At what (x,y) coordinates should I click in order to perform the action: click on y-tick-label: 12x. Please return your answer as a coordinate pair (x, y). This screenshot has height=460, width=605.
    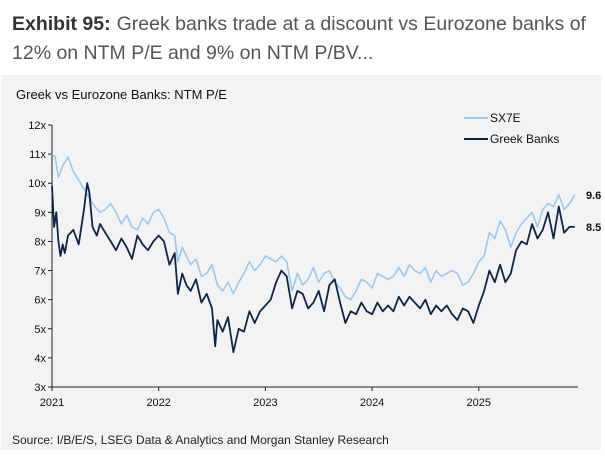
    Looking at the image, I should click on (37, 126).